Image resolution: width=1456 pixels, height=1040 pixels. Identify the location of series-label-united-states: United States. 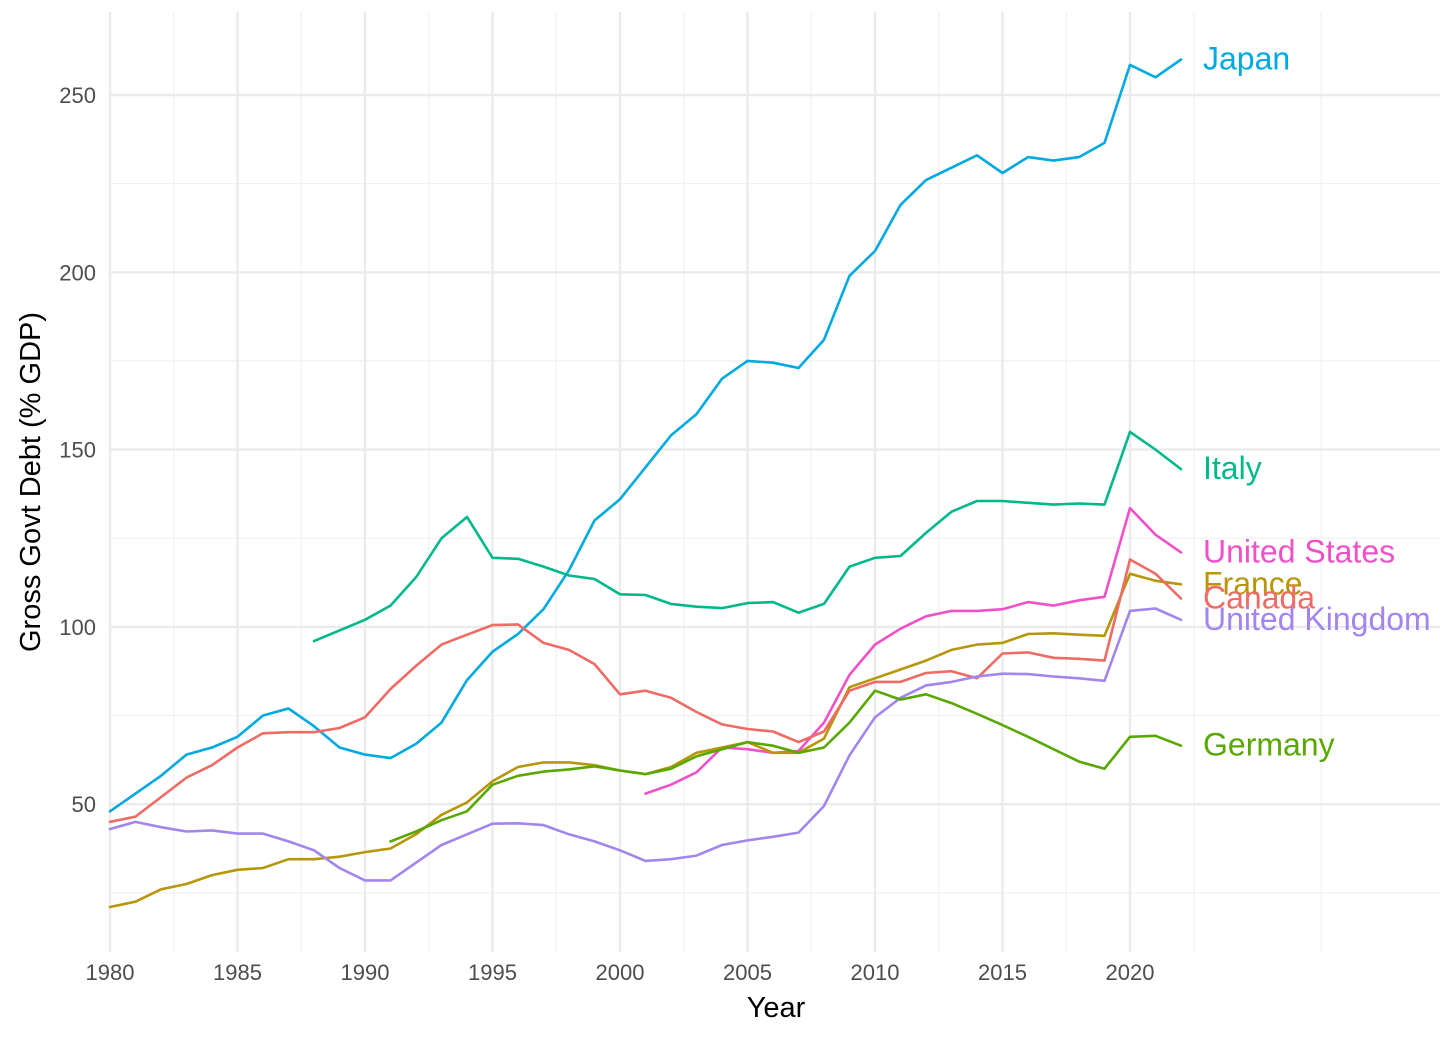
(1299, 551).